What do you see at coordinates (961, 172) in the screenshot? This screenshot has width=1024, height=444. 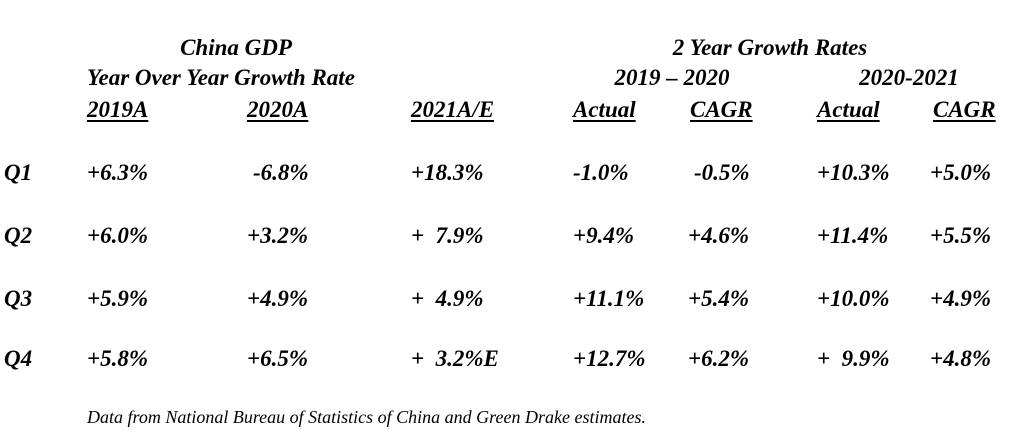 I see `table-cell: +5.0%` at bounding box center [961, 172].